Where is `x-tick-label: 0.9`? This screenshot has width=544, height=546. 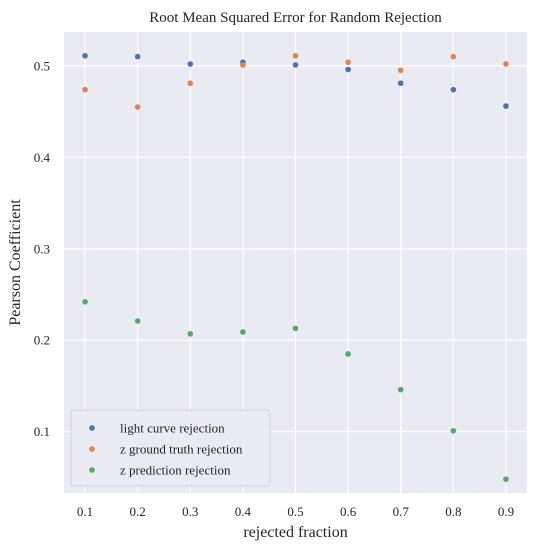
x-tick-label: 0.9 is located at coordinates (506, 511).